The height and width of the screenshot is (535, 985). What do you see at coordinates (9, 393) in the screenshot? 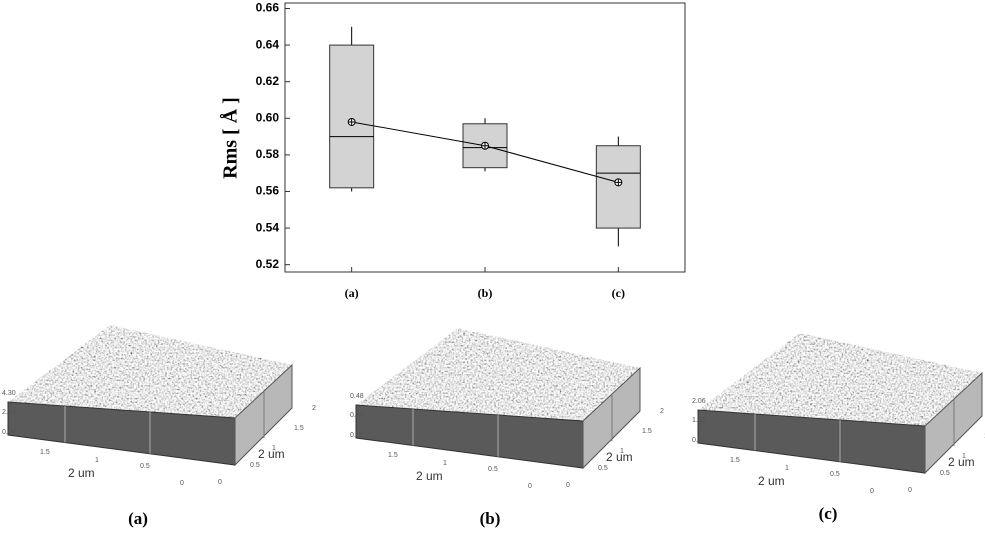
I see `afm-z-tick: 4.30` at bounding box center [9, 393].